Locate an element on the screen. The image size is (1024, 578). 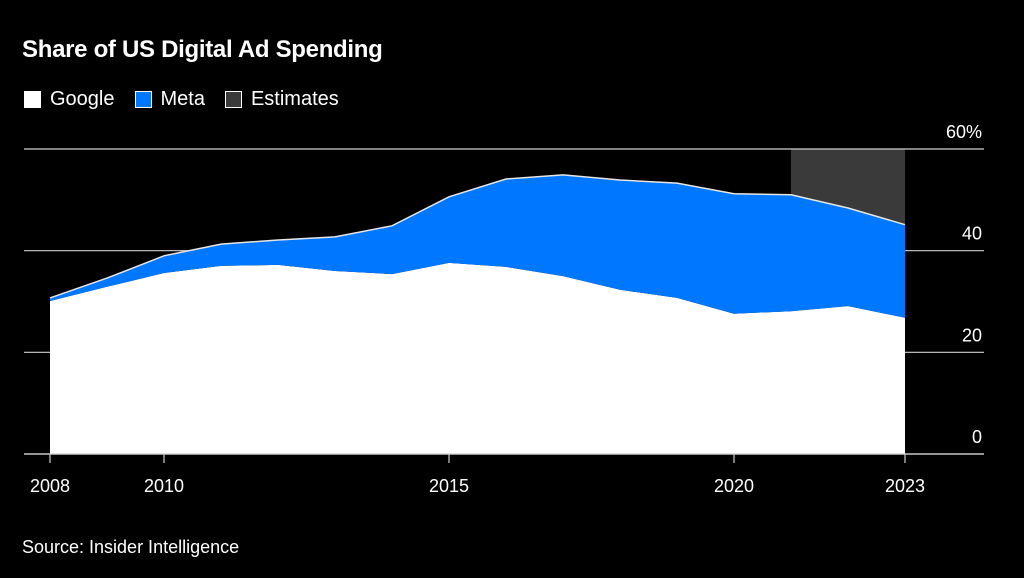
legend: Google Meta Estimates is located at coordinates (191, 99).